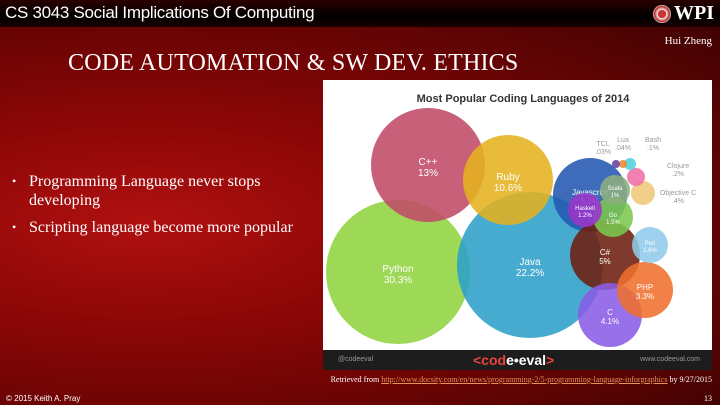 This screenshot has height=405, width=720. What do you see at coordinates (678, 174) in the screenshot?
I see `bubble-share: .2%` at bounding box center [678, 174].